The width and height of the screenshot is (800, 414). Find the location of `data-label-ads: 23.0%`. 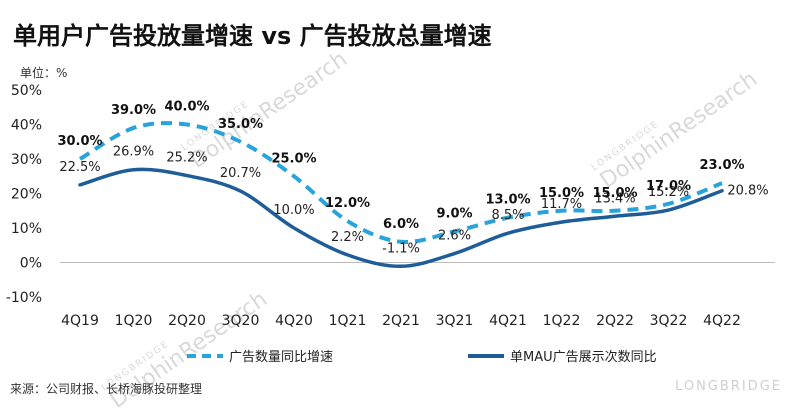

data-label-ads: 23.0% is located at coordinates (721, 165).